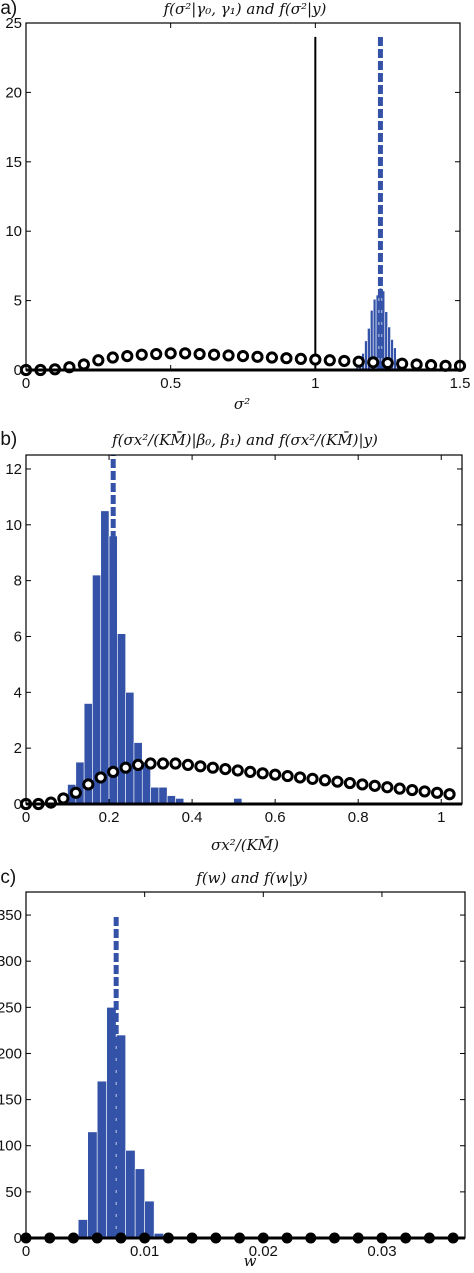 This screenshot has height=1273, width=474. Describe the element at coordinates (18, 301) in the screenshot. I see `y-tick-label: 5` at that location.